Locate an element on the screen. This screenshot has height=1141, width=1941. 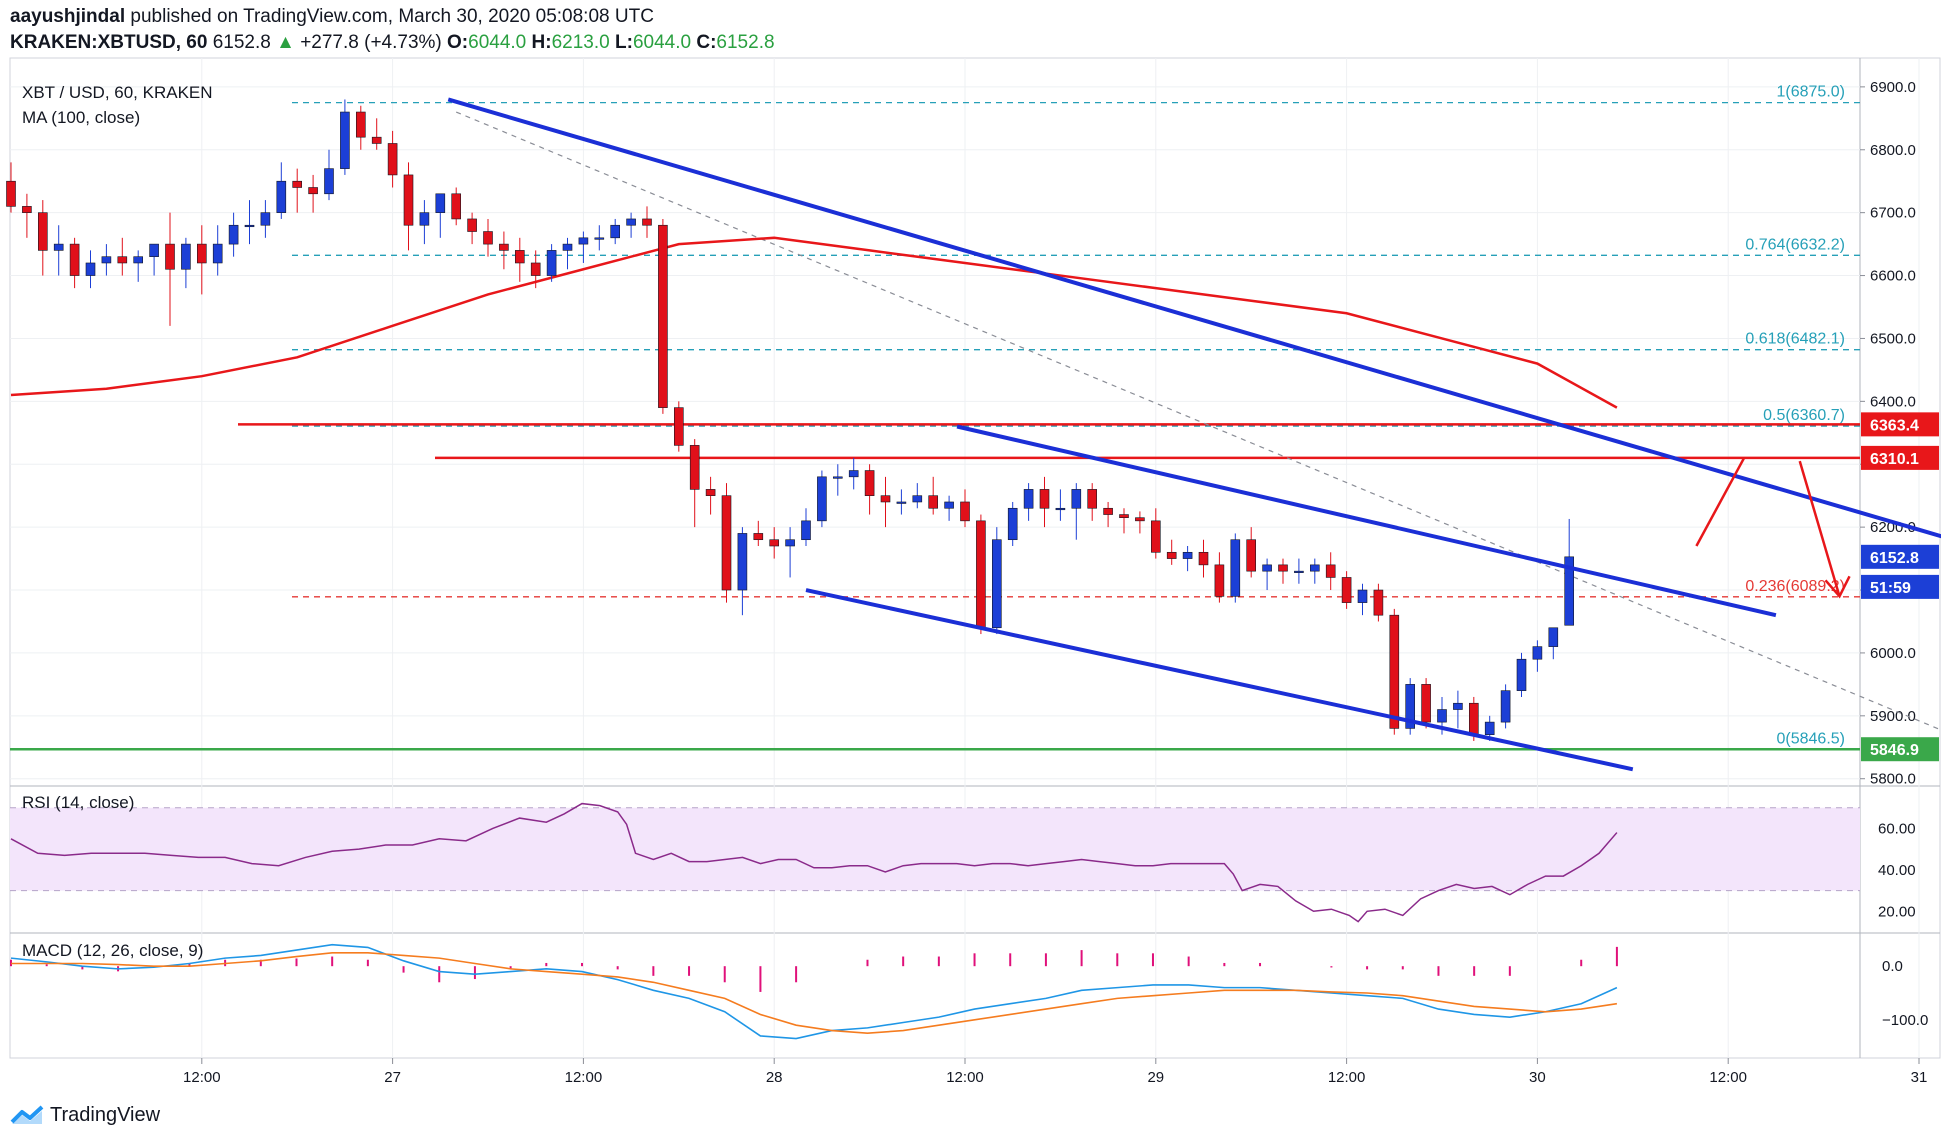
high-value: 6213.0 is located at coordinates (580, 42).